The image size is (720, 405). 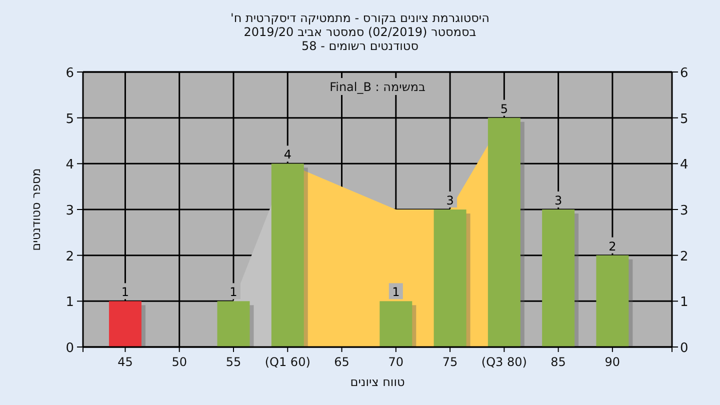 I want to click on y-tick-label: 5, so click(x=70, y=119).